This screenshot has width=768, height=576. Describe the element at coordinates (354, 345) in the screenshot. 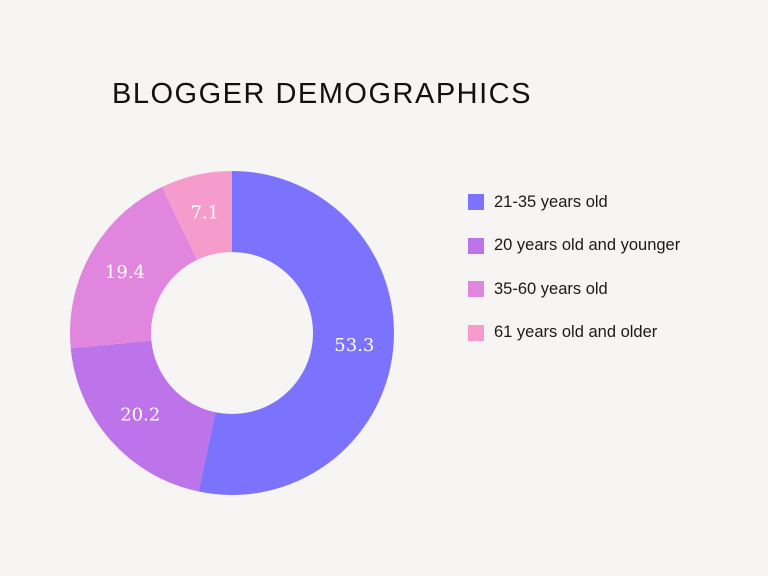

I see `slice-data-label: 53.3` at that location.